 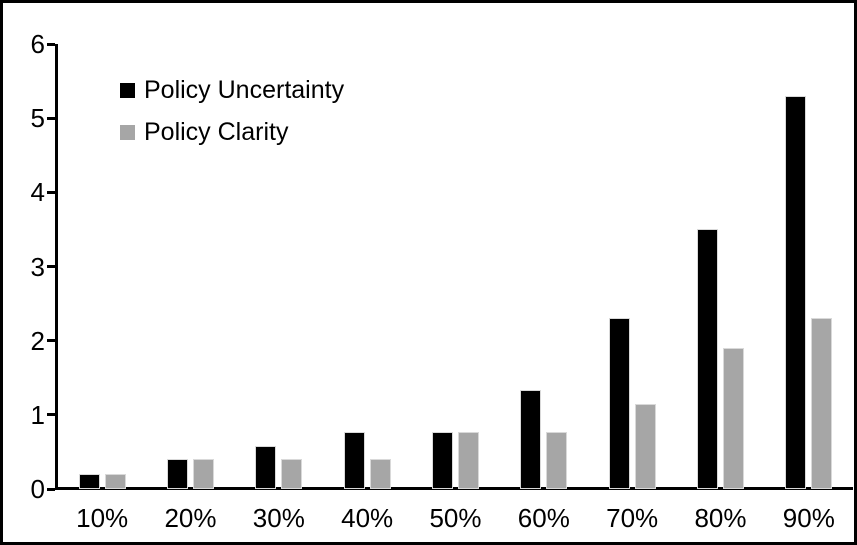 What do you see at coordinates (531, 439) in the screenshot?
I see `bar-policy-uncertainty-60%` at bounding box center [531, 439].